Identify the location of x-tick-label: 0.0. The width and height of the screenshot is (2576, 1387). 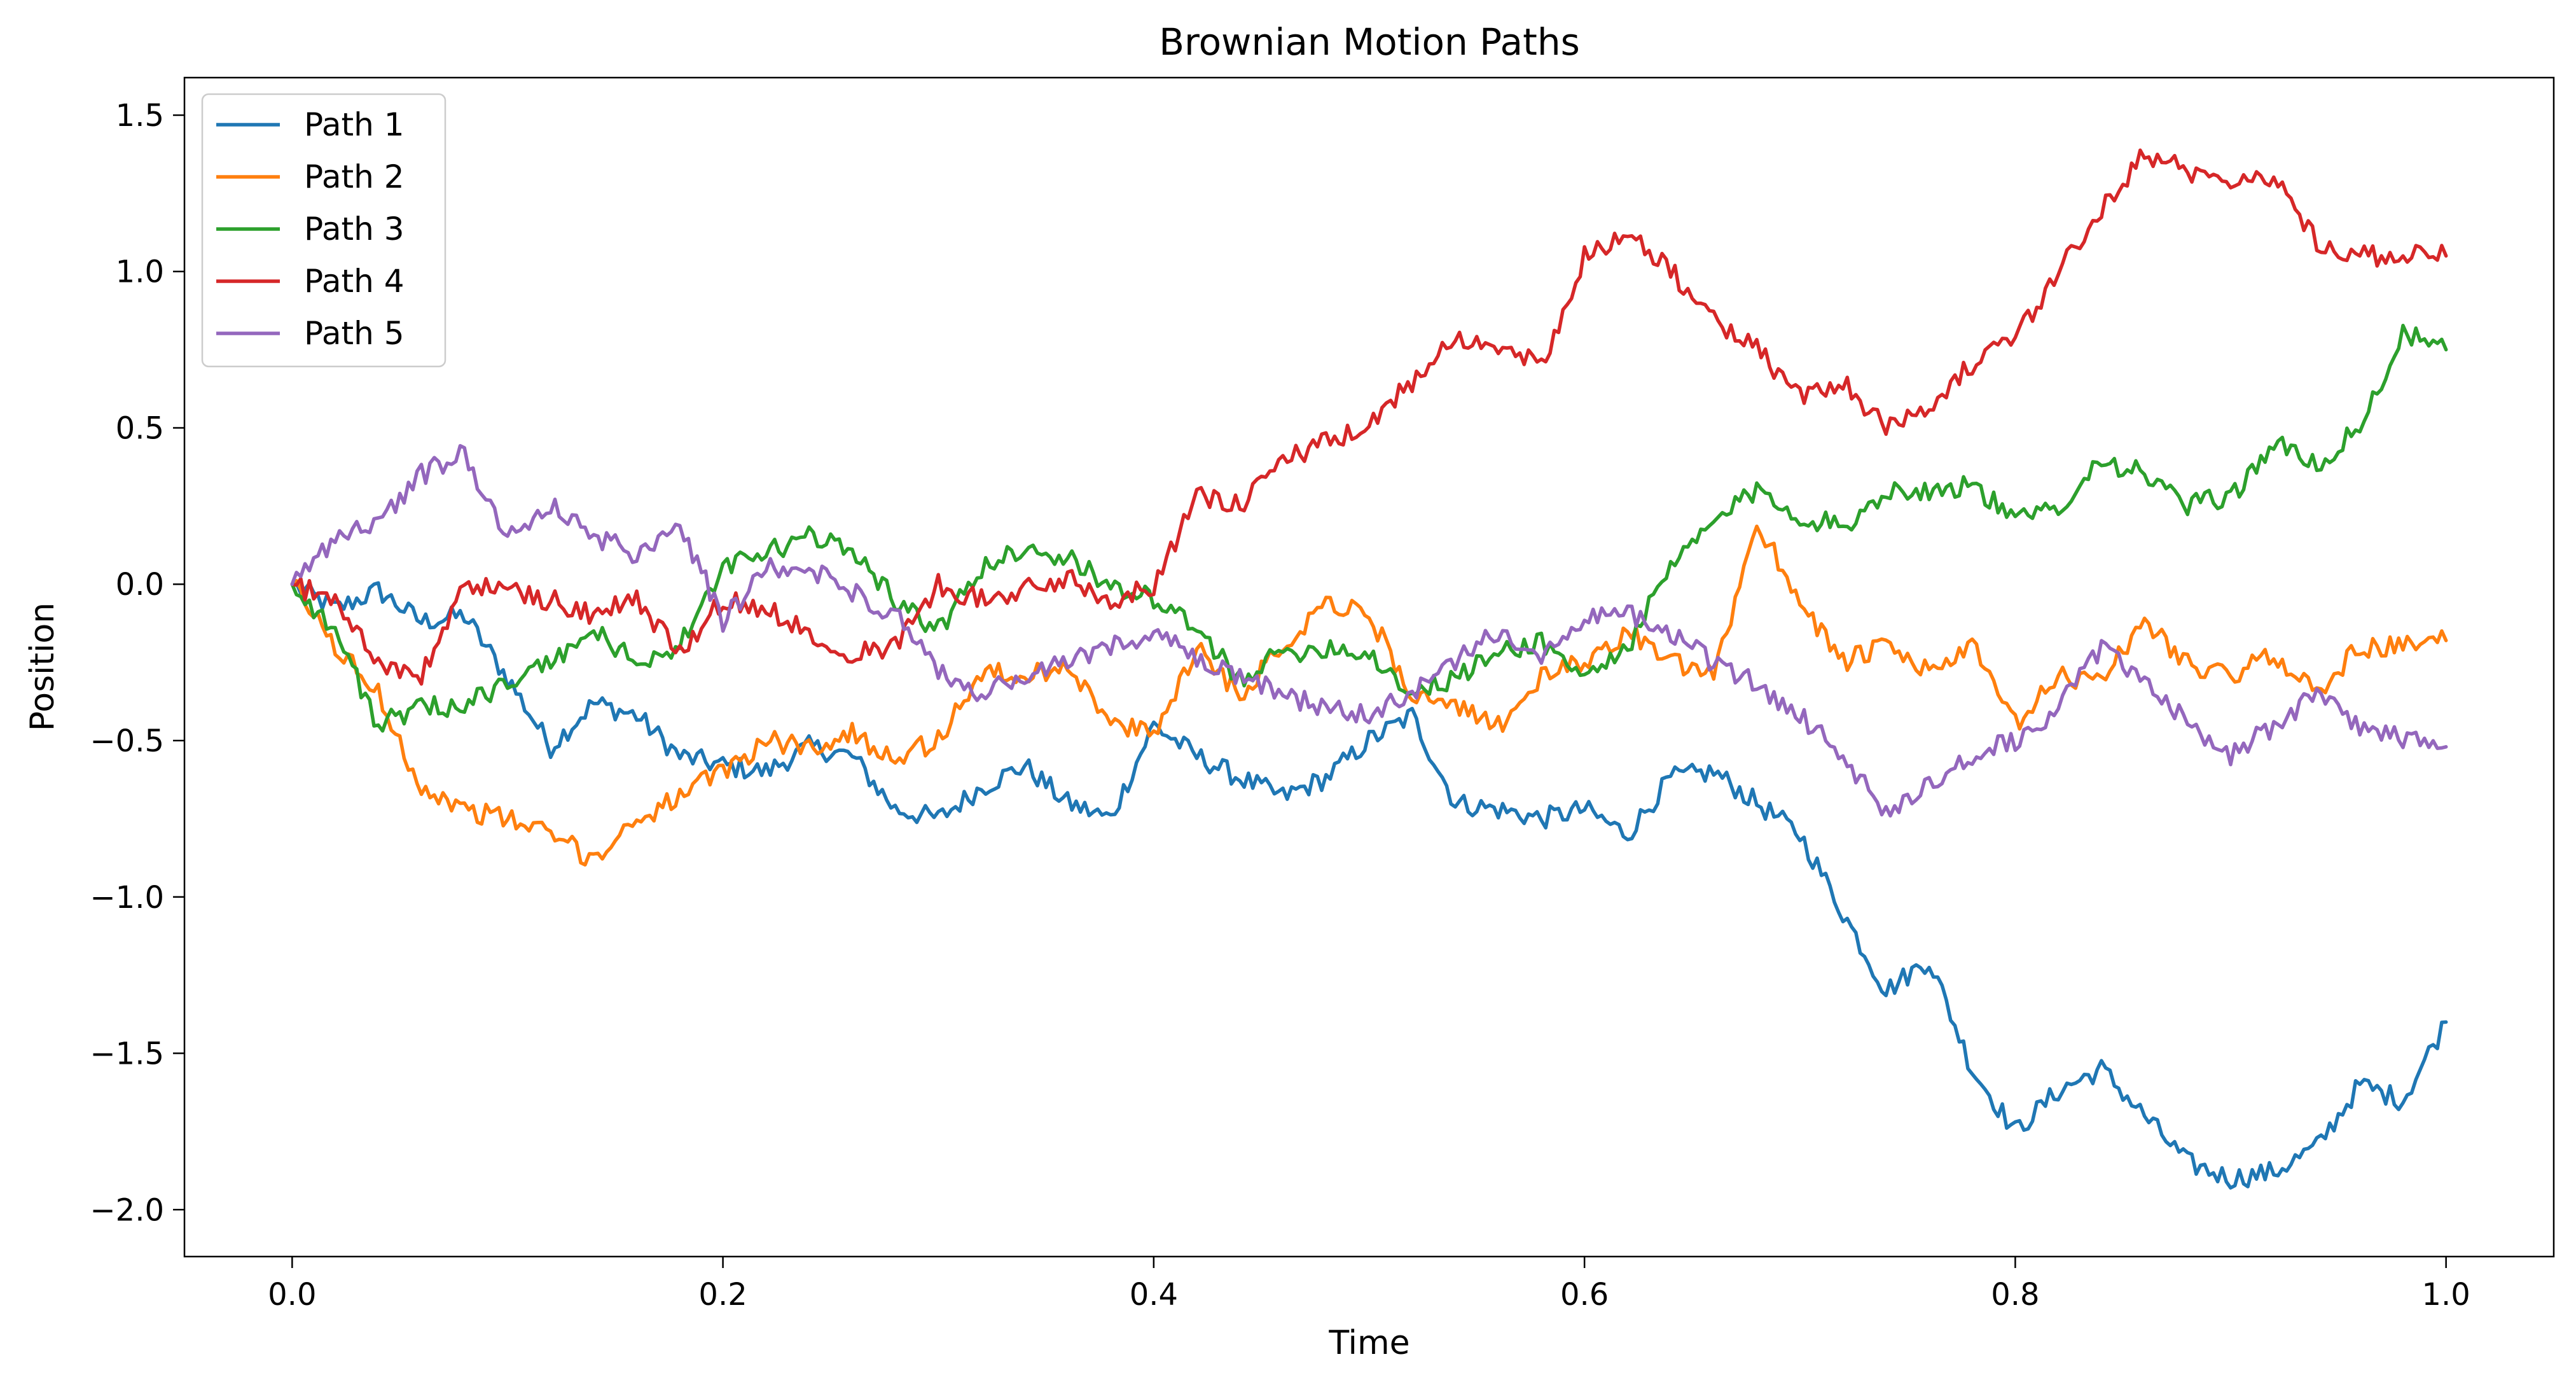
(292, 1295).